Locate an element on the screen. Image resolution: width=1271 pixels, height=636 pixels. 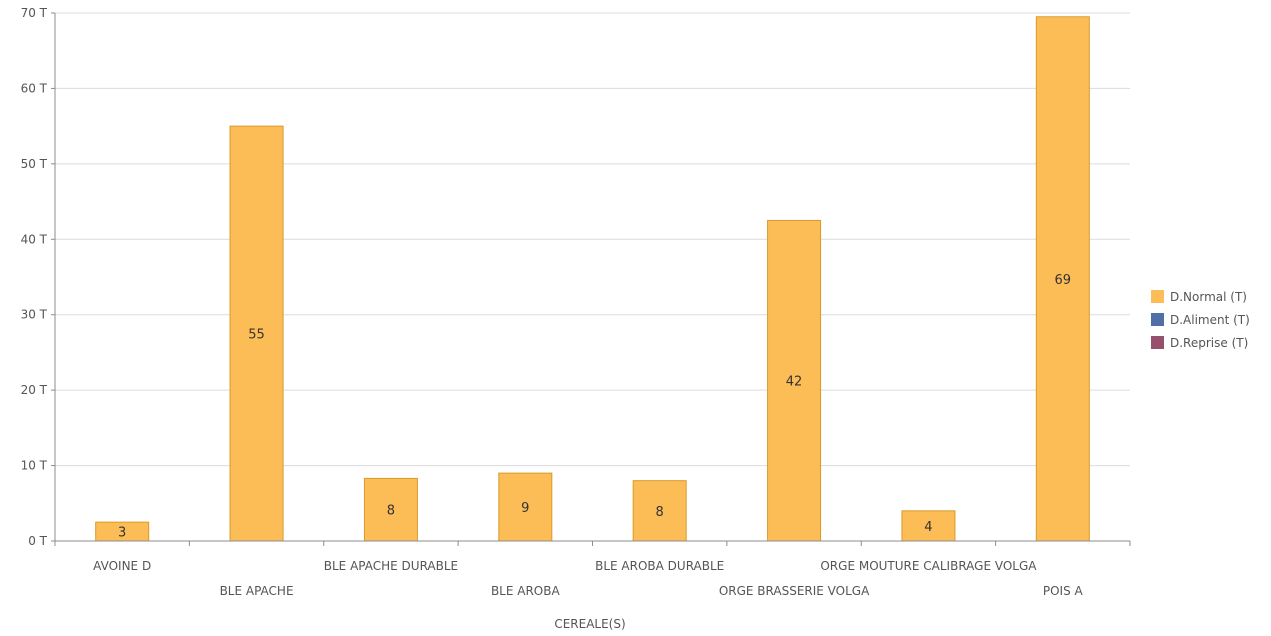
category-label: POIS A is located at coordinates (1063, 591).